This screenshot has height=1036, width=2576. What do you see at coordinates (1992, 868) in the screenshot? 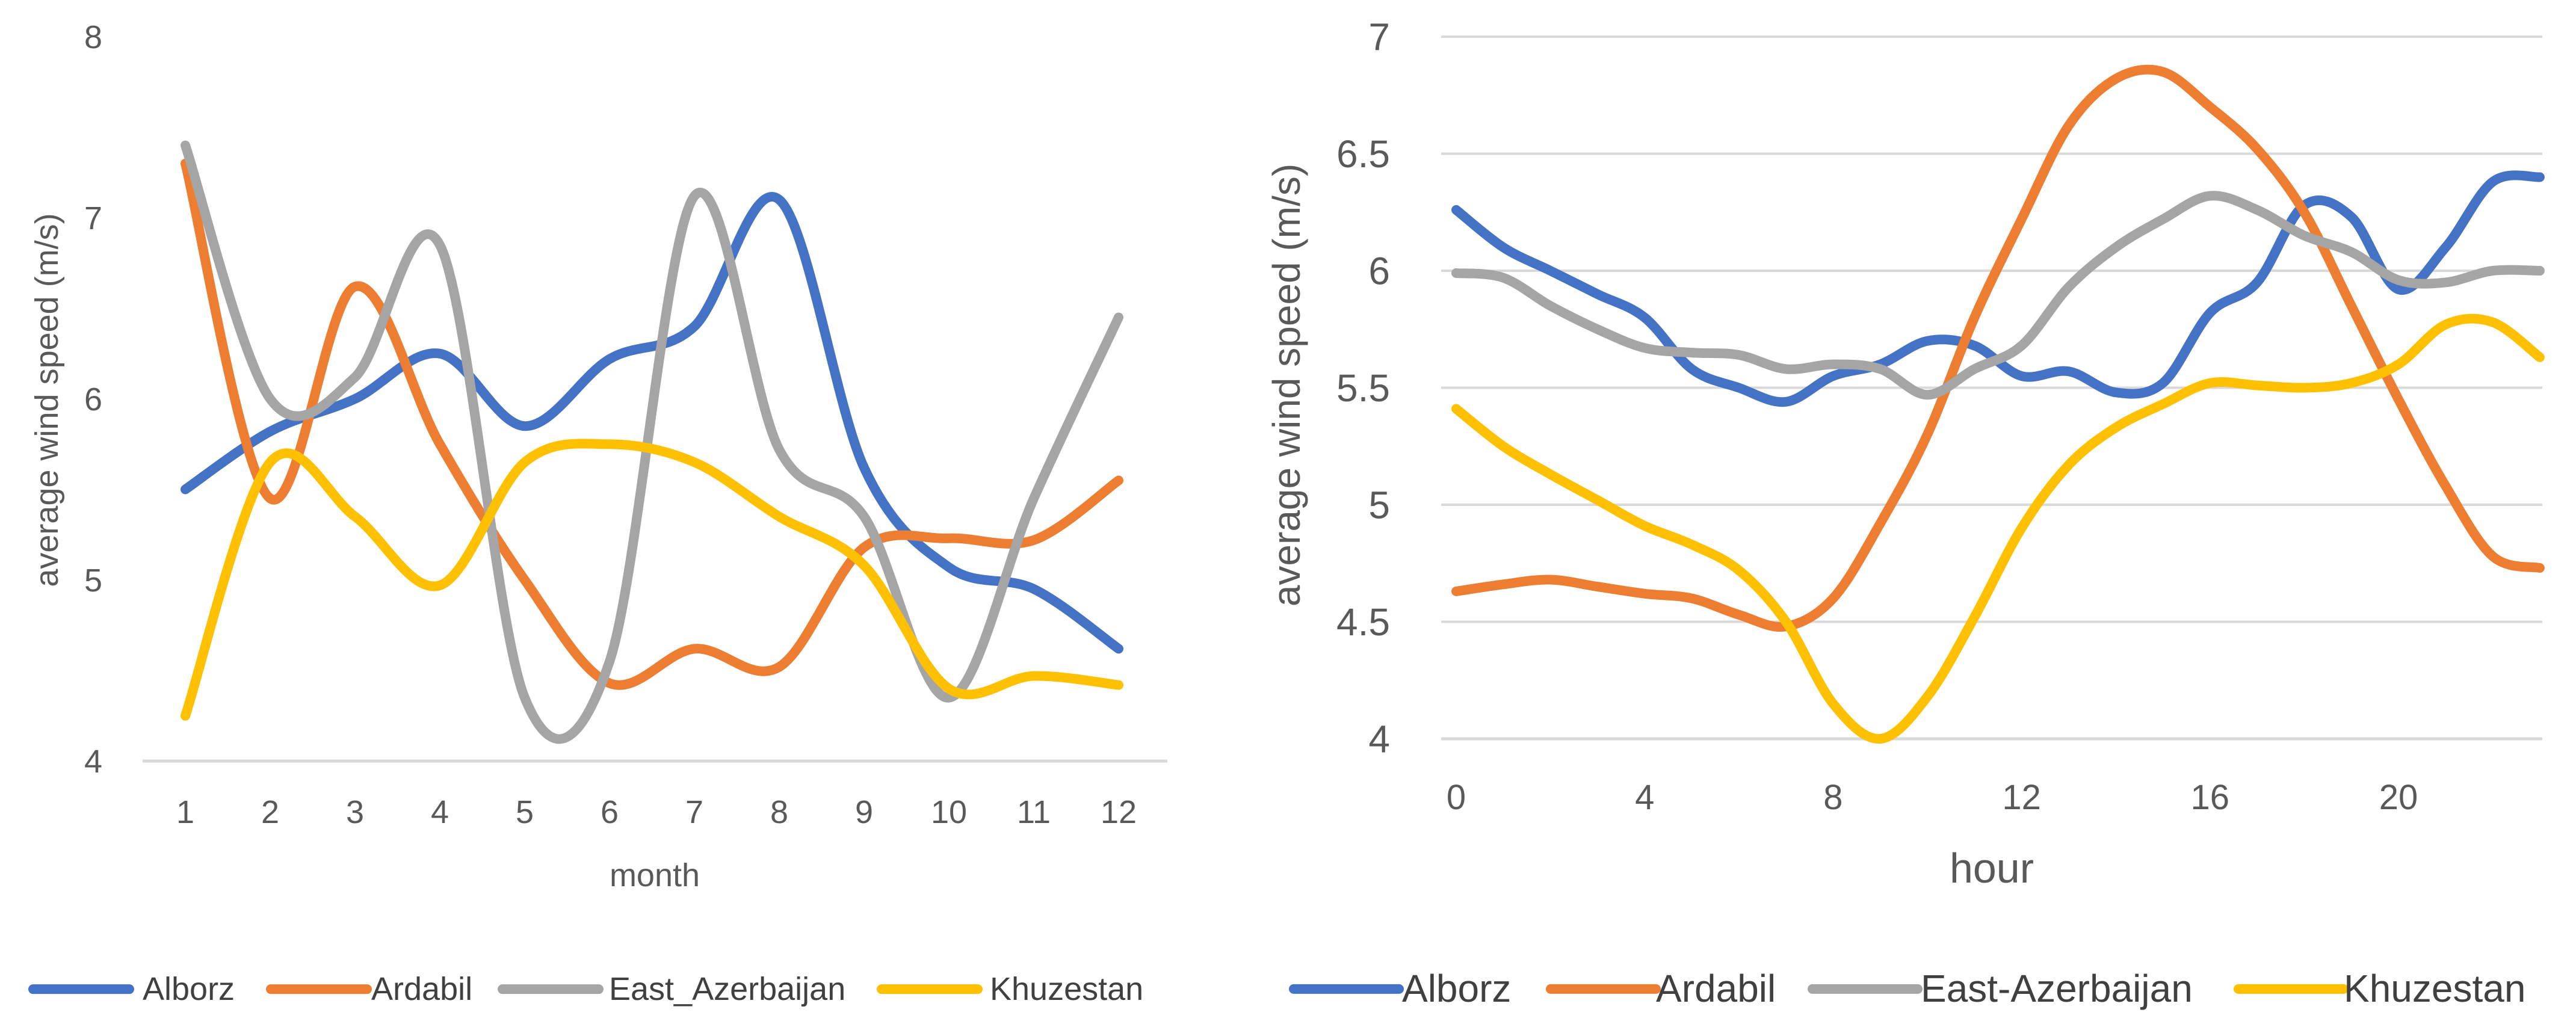
I see `x-axis-title: hour` at bounding box center [1992, 868].